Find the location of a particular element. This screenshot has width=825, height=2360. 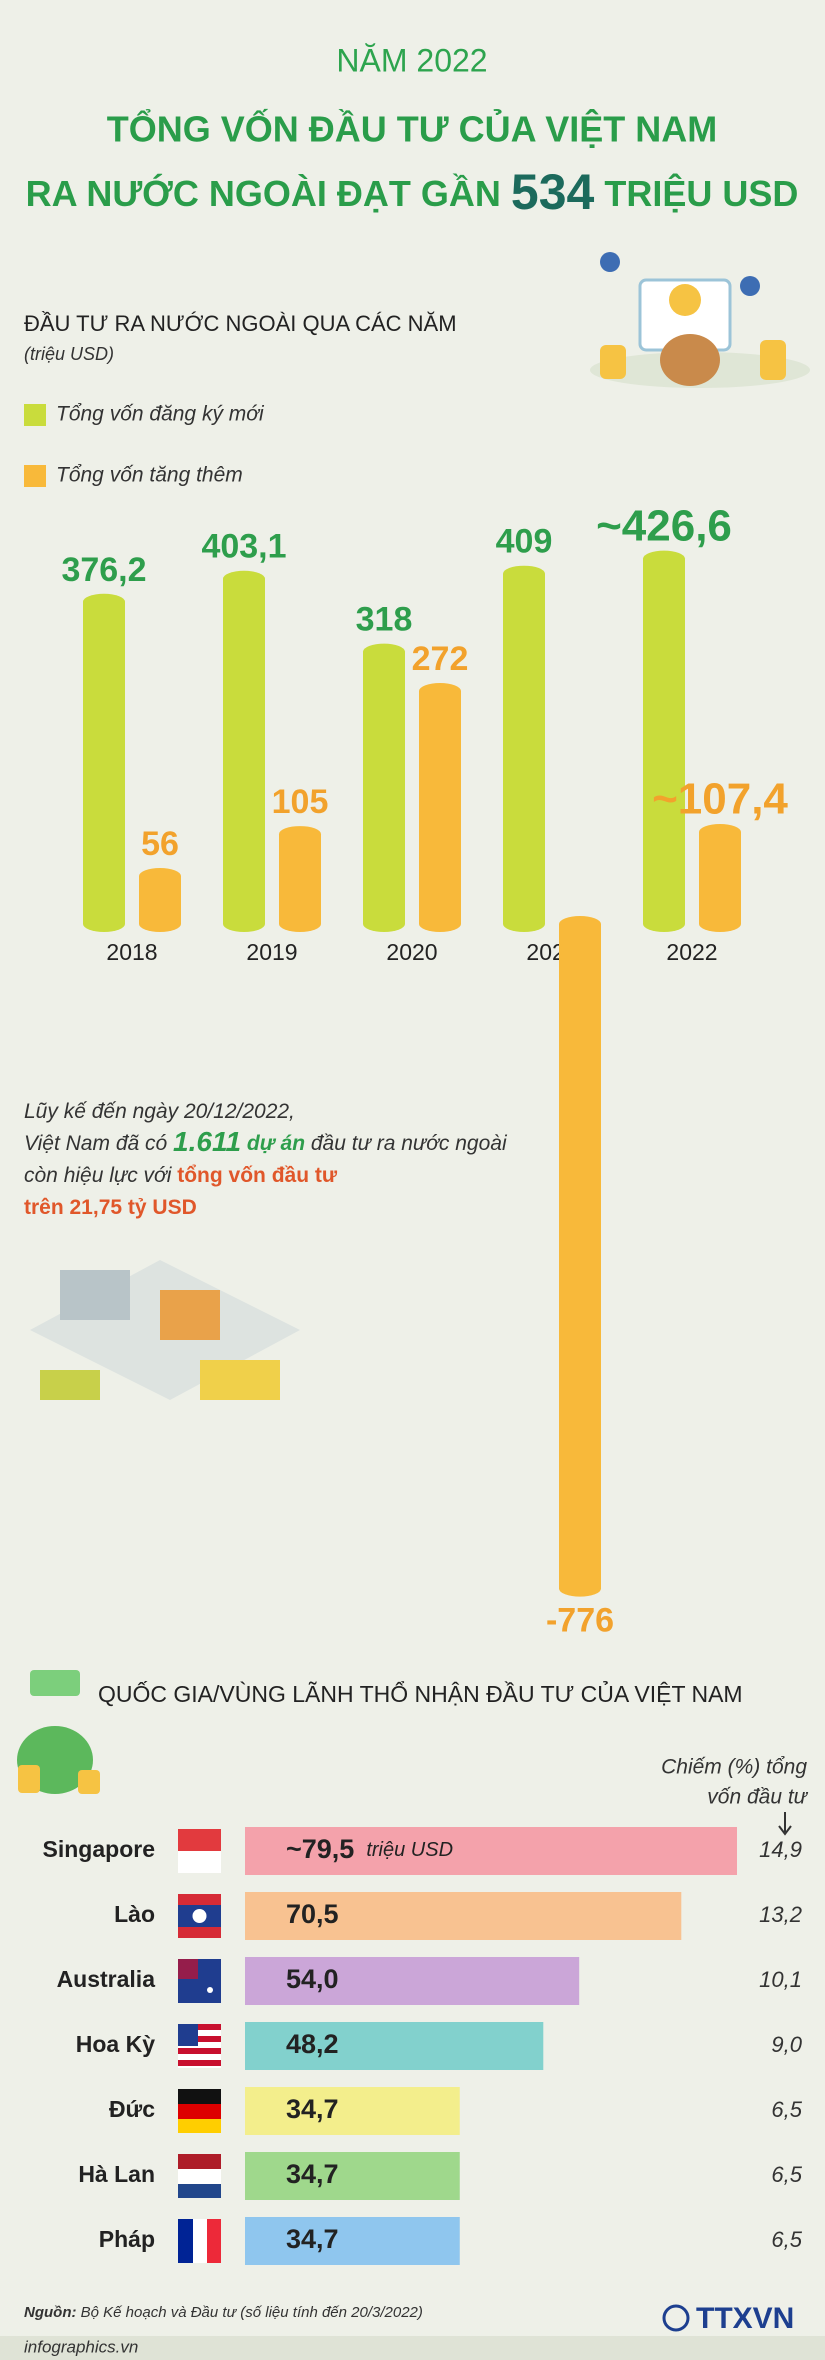

finance-illustration is located at coordinates (700, 320).